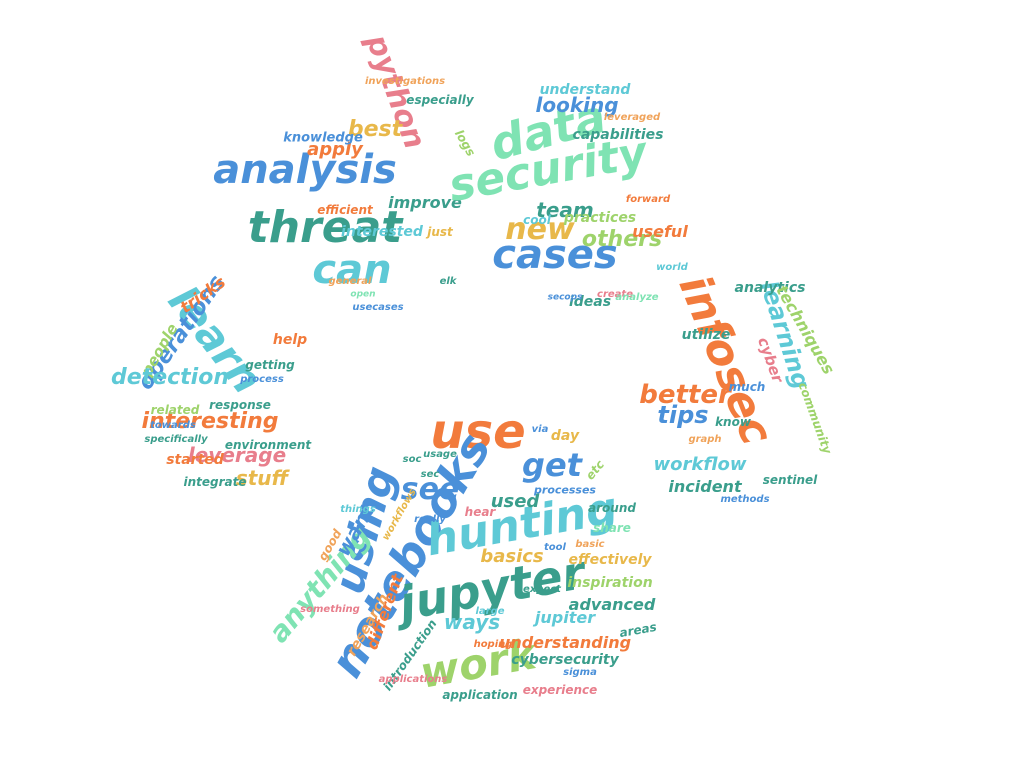  What do you see at coordinates (440, 232) in the screenshot?
I see `word-just: just` at bounding box center [440, 232].